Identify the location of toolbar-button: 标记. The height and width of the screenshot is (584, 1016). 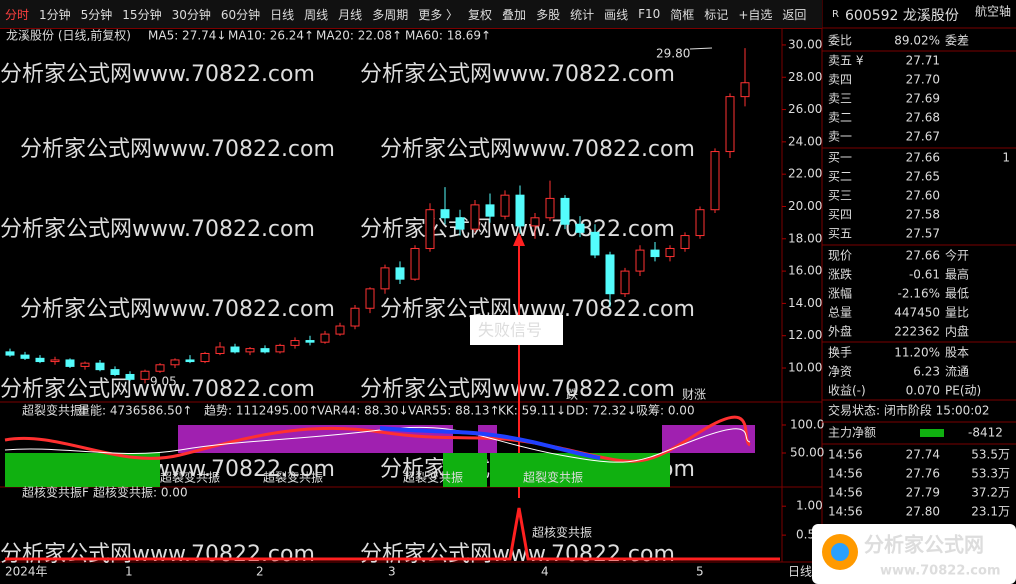
(716, 14).